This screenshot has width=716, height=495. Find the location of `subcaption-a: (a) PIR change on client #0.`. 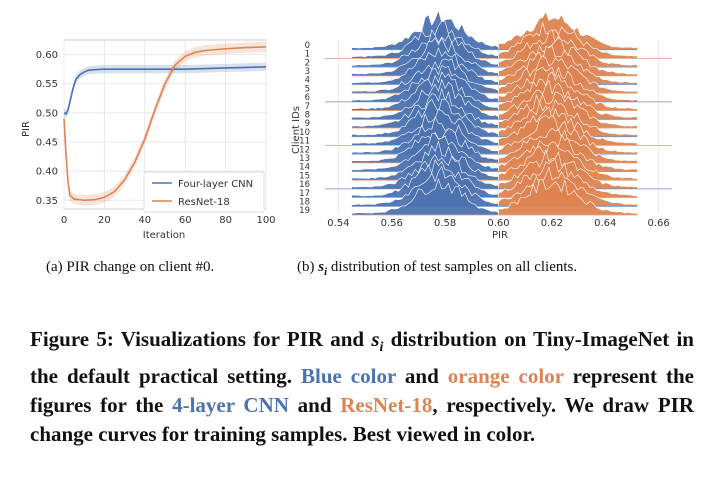

subcaption-a: (a) PIR change on client #0. is located at coordinates (130, 267).